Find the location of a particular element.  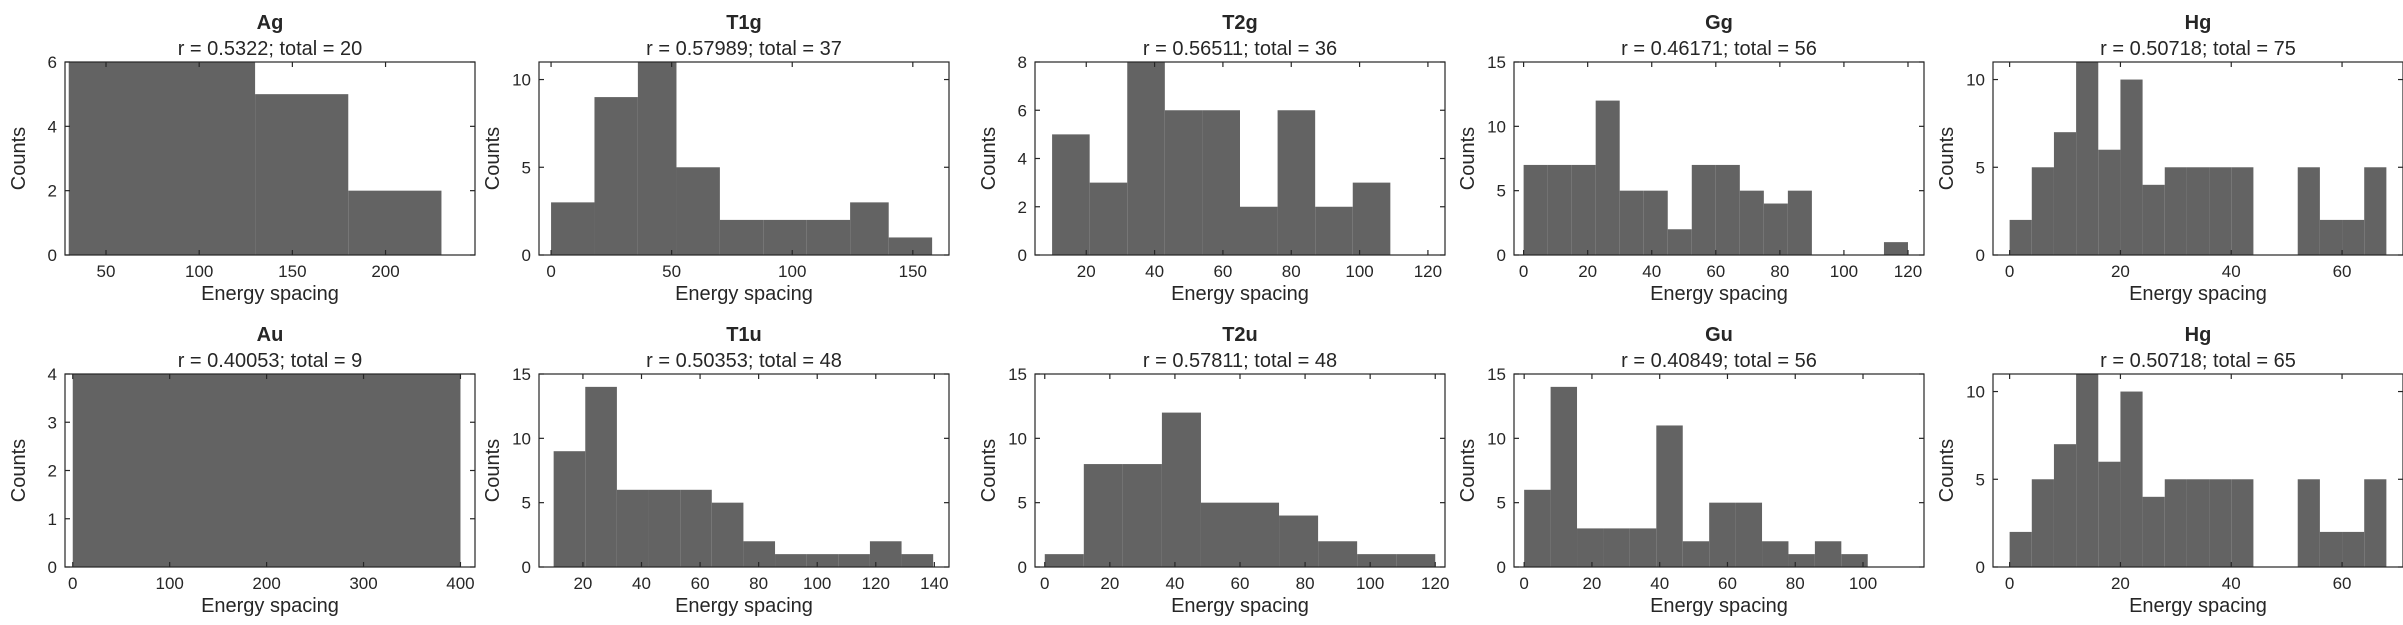

panel-title: T2g is located at coordinates (1240, 23).